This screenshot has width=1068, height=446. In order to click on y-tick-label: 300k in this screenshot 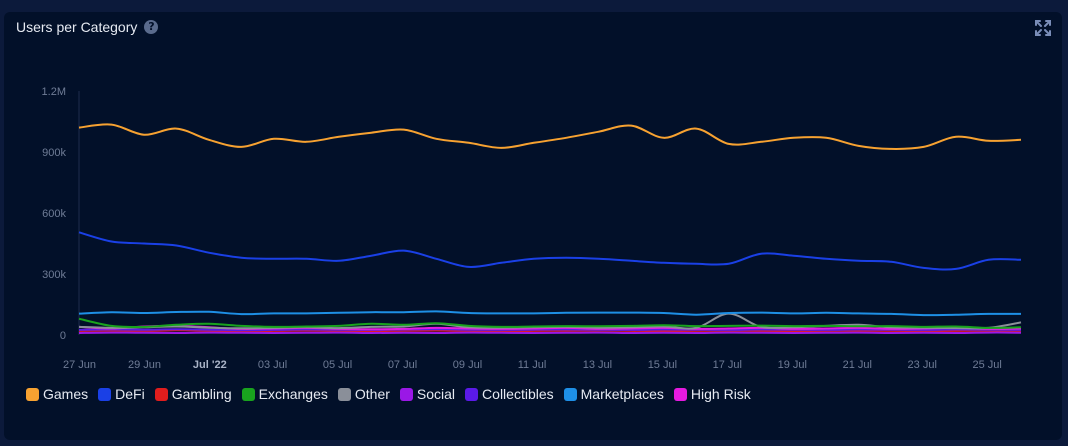, I will do `click(54, 275)`.